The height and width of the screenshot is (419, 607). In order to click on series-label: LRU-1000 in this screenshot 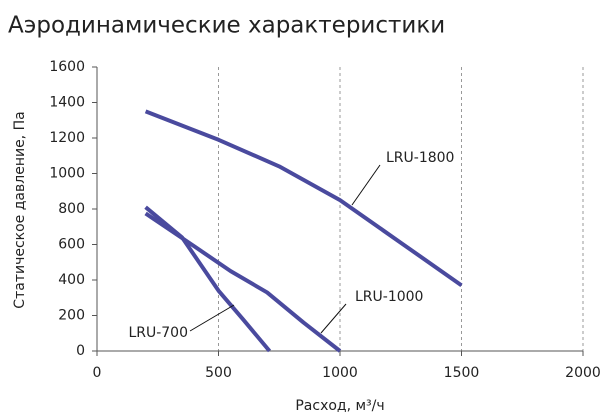, I will do `click(389, 297)`.